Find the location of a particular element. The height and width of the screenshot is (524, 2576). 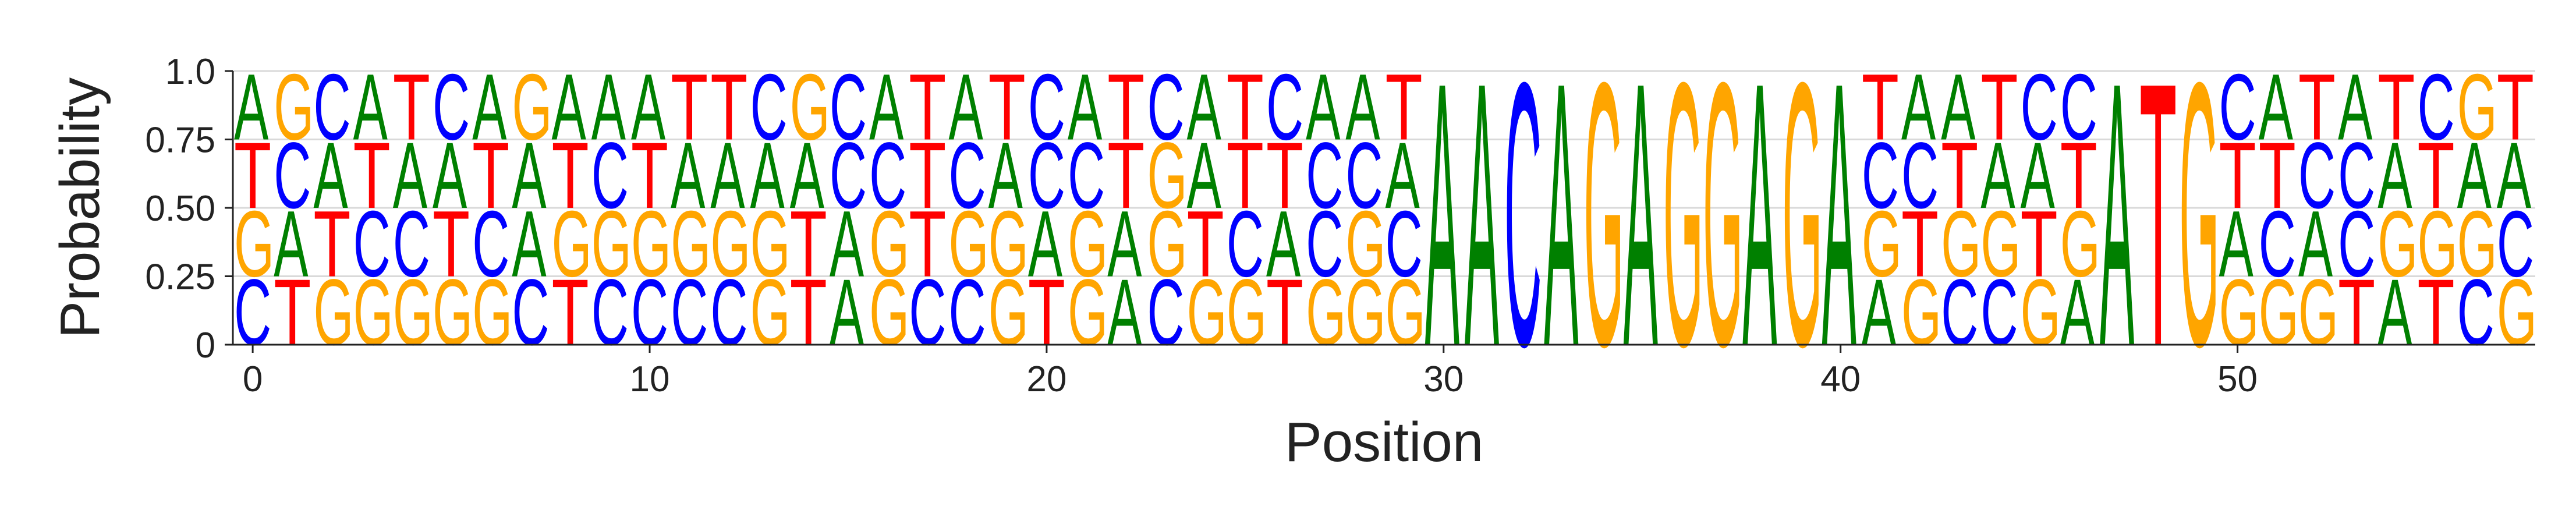

x-tick-label: 30 is located at coordinates (1443, 379).